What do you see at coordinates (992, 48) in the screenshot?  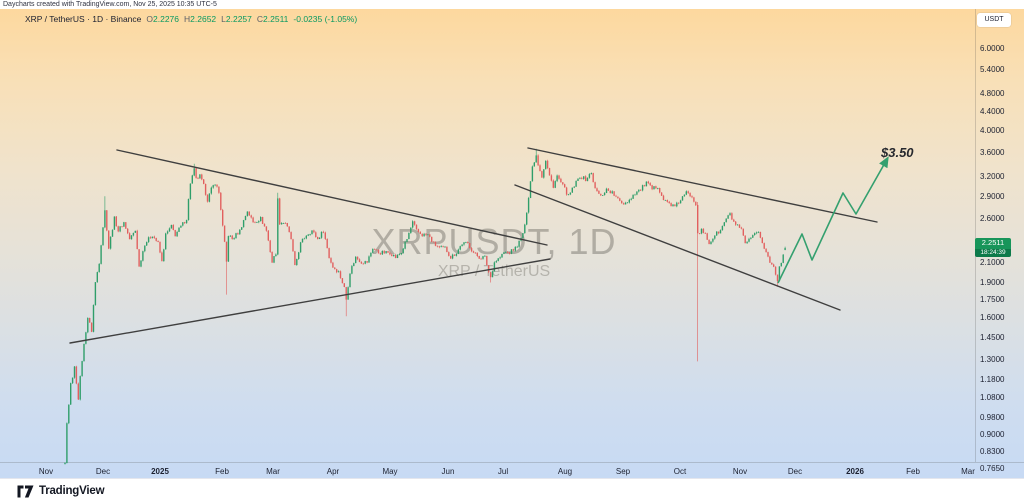 I see `price-tick: 6.0000` at bounding box center [992, 48].